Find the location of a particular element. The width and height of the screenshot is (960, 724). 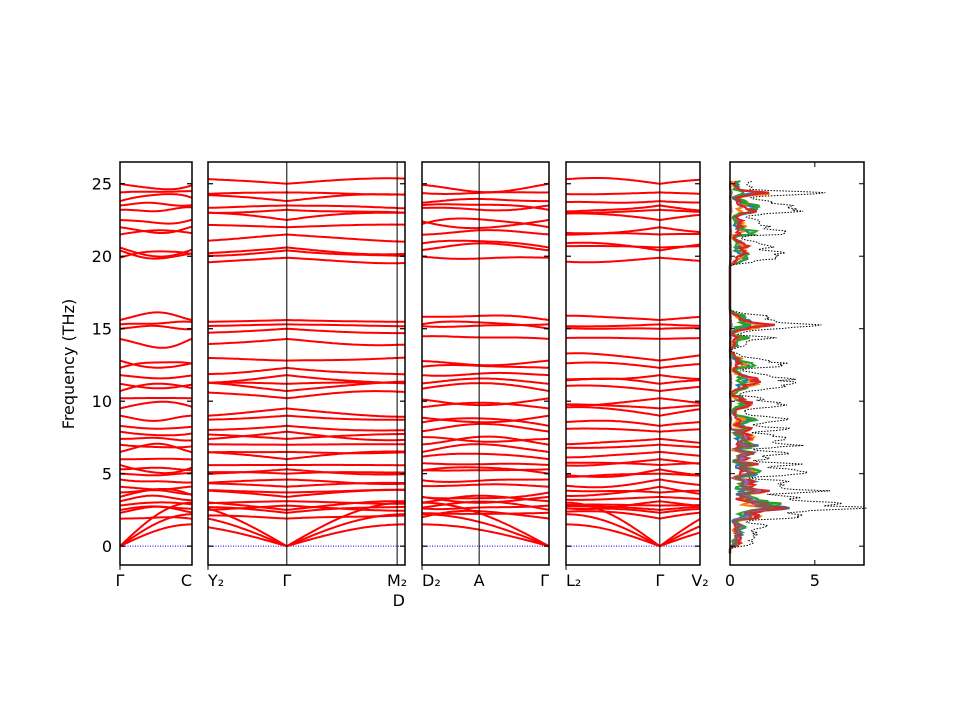

x-tick-label-2-0: D₂ is located at coordinates (431, 580).